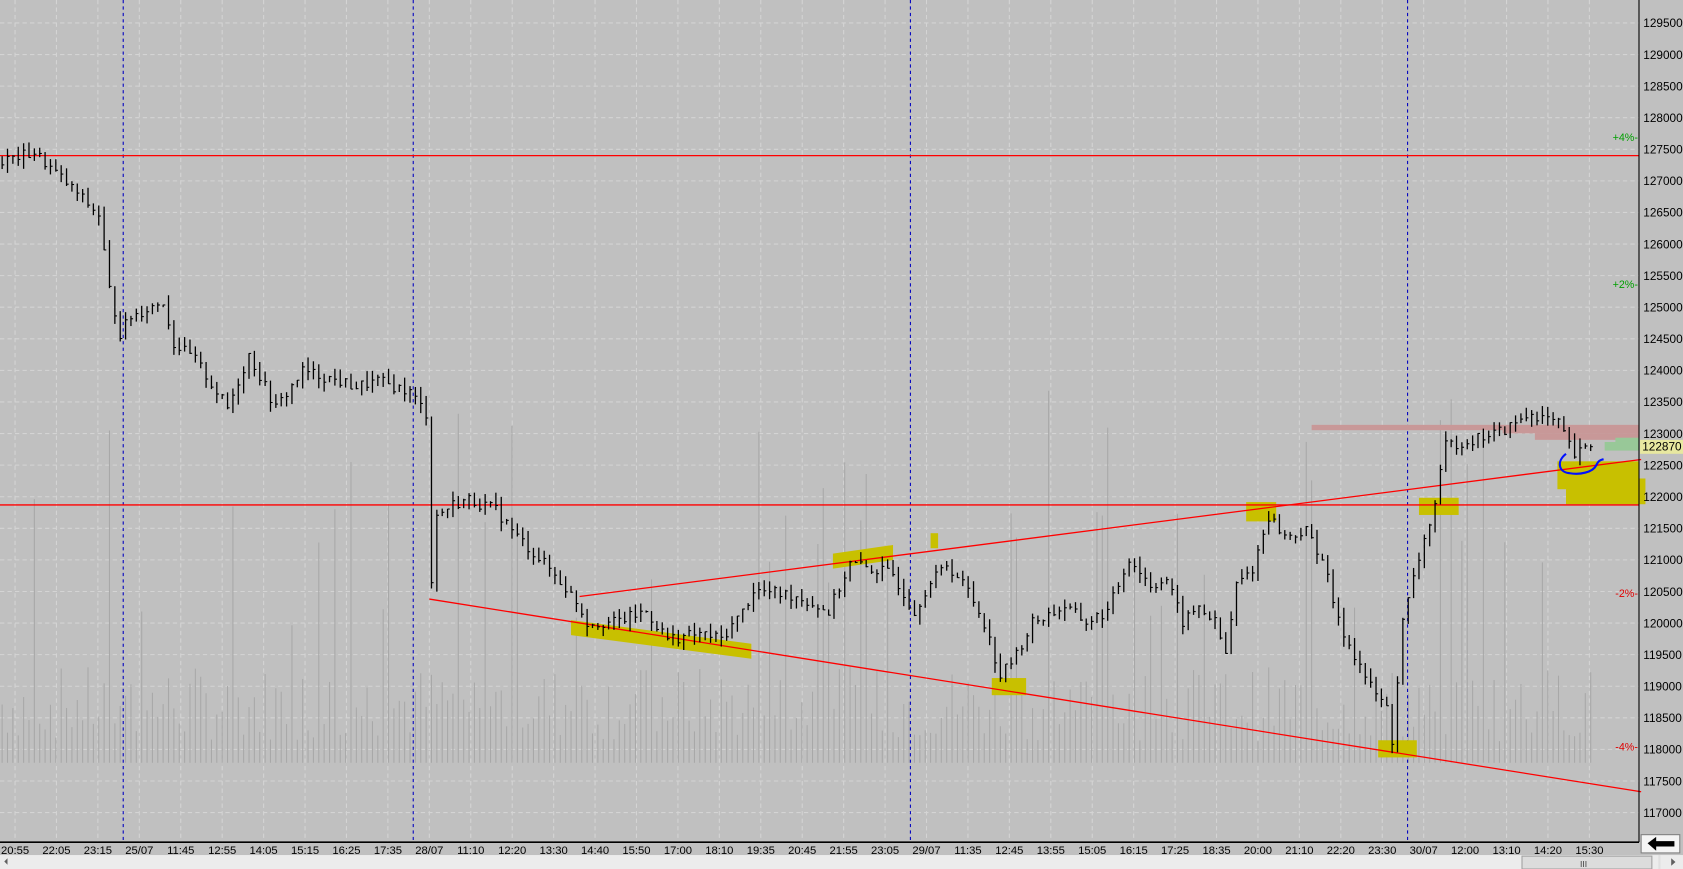 The height and width of the screenshot is (869, 1683). I want to click on price-tick-label: 124500, so click(1663, 339).